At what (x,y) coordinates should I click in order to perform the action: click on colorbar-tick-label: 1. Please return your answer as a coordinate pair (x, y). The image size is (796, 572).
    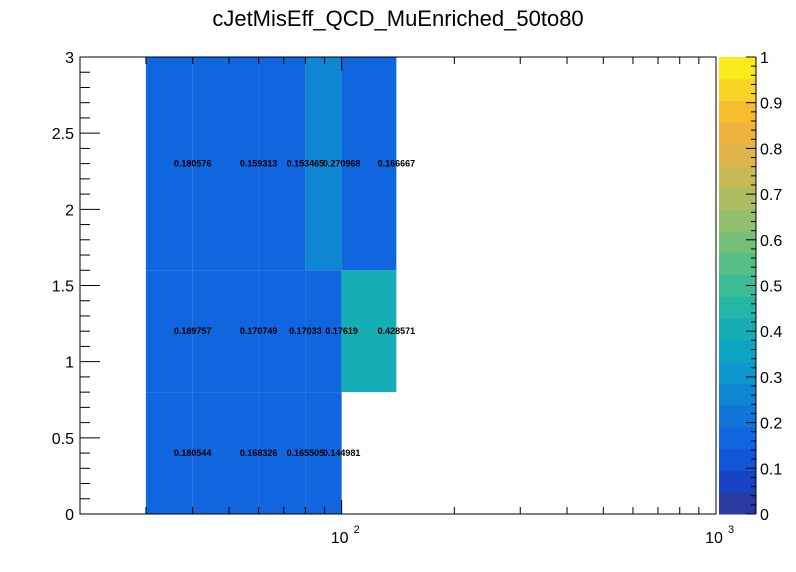
    Looking at the image, I should click on (764, 58).